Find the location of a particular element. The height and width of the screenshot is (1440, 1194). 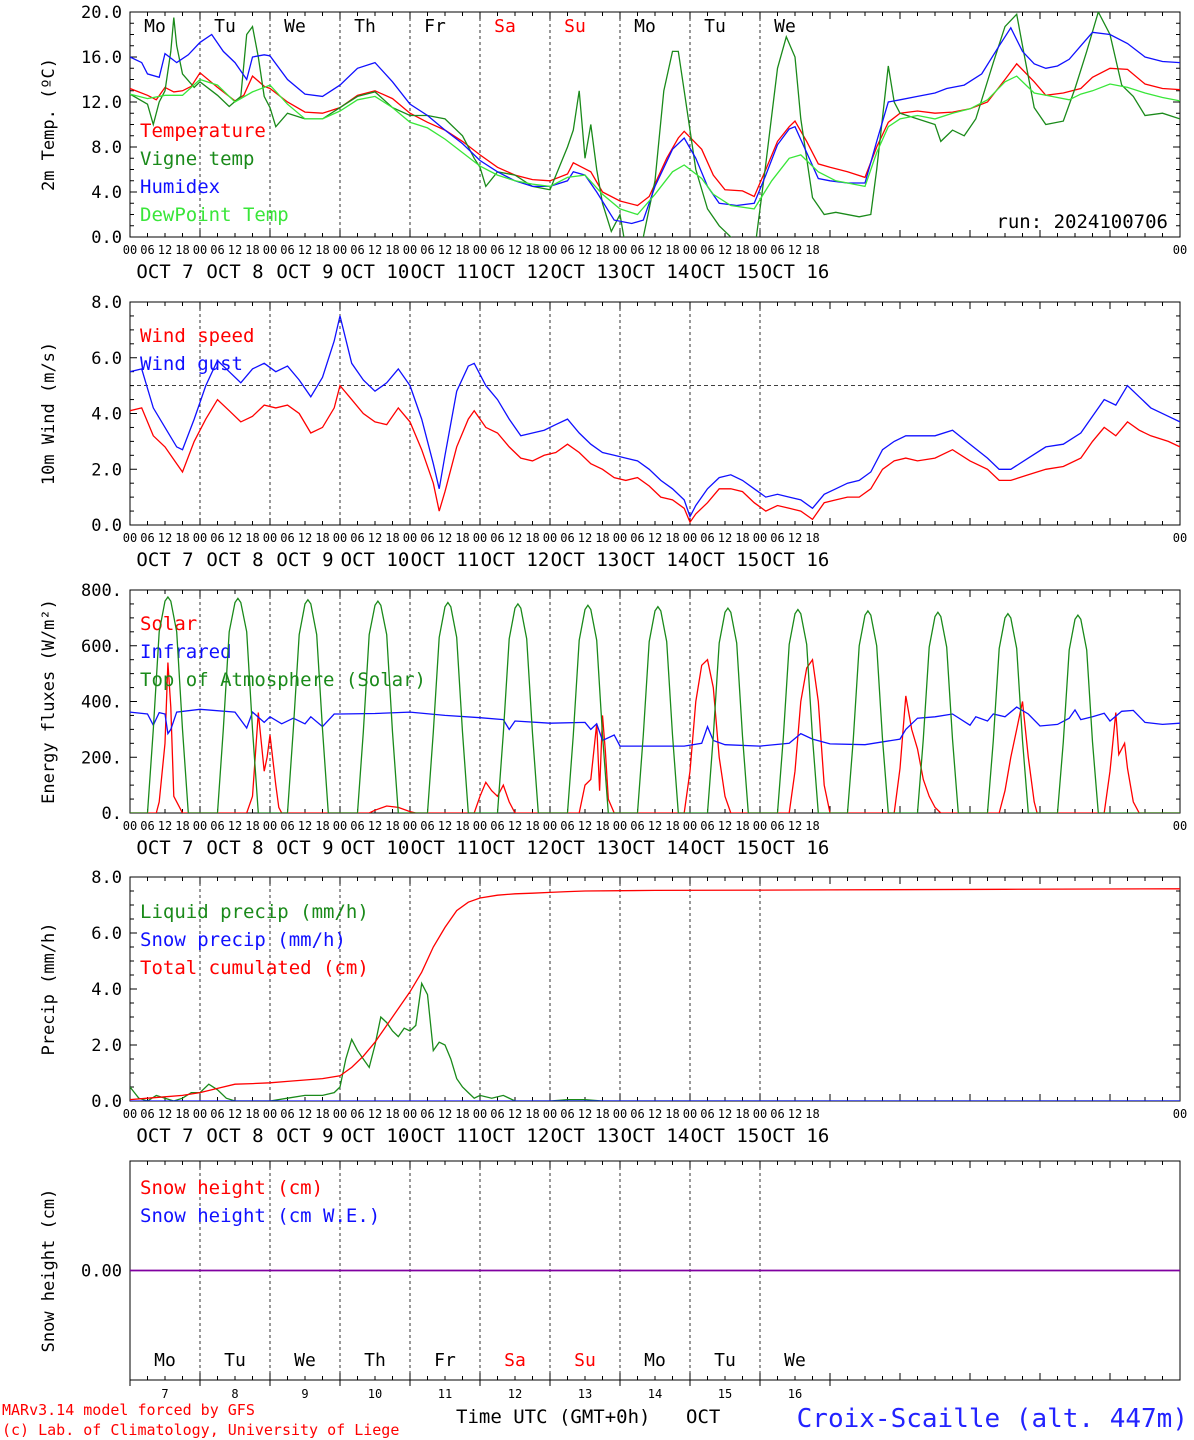

legend-entry: Snow precip (mm/h) is located at coordinates (243, 940).